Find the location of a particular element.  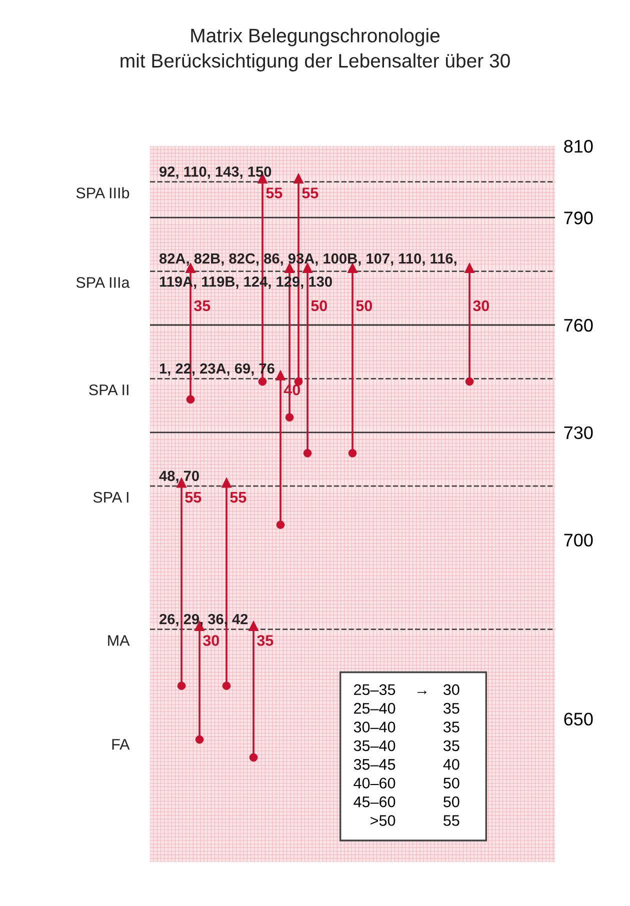

ref-line-label: SPA IIIa is located at coordinates (103, 282).